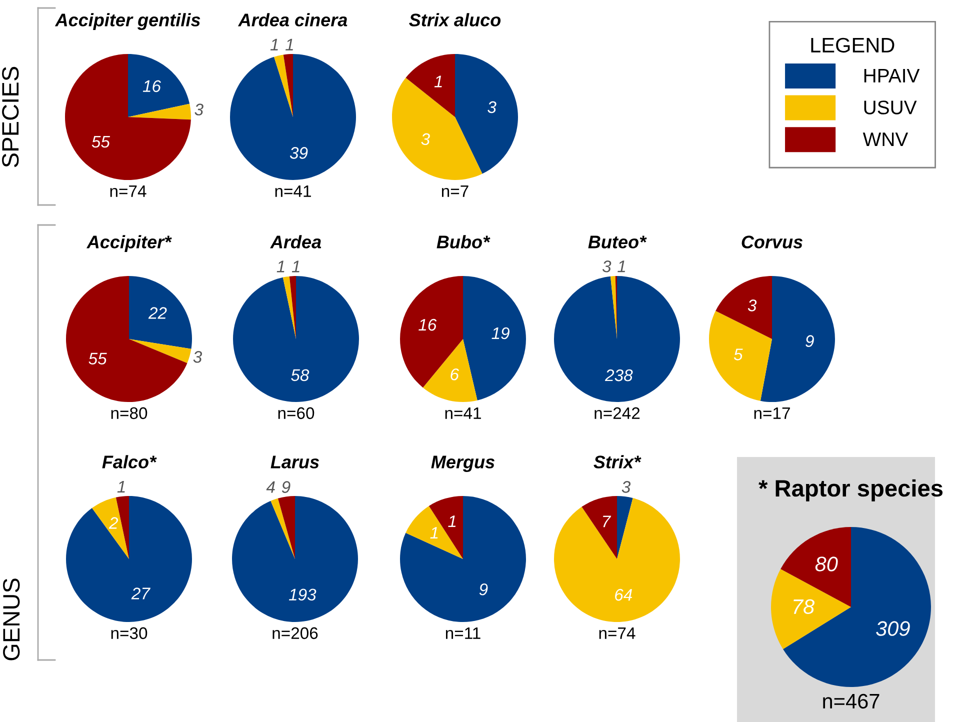 The image size is (963, 722). What do you see at coordinates (623, 594) in the screenshot?
I see `data-label: 64` at bounding box center [623, 594].